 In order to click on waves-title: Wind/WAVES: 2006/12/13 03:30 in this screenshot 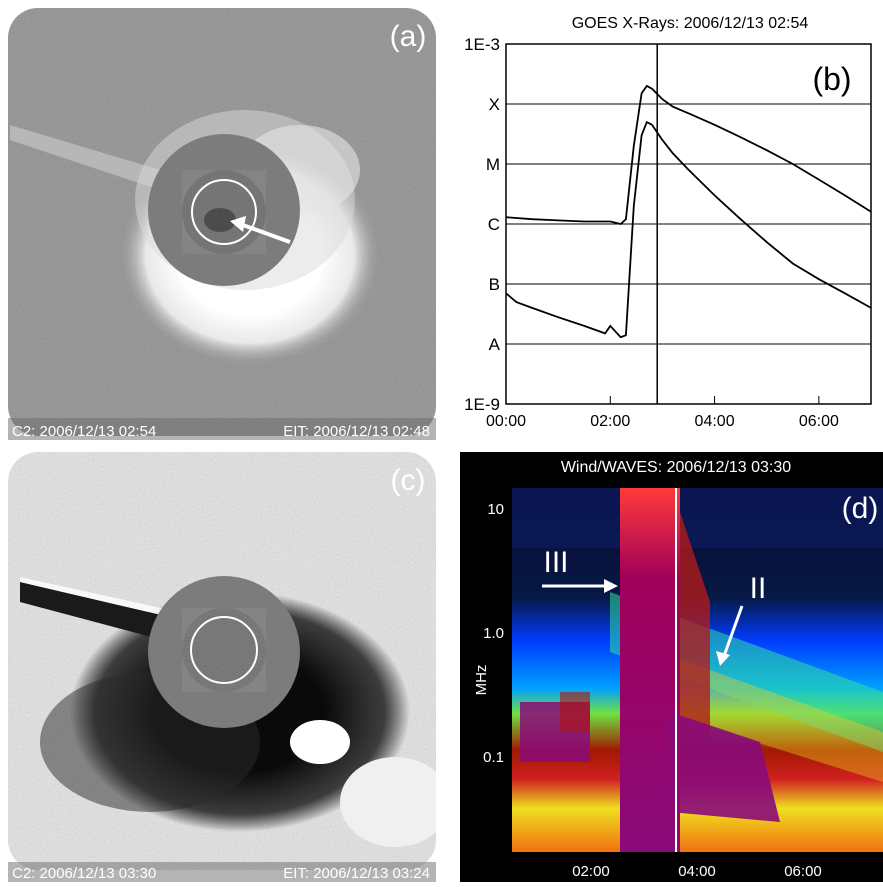, I will do `click(676, 467)`.